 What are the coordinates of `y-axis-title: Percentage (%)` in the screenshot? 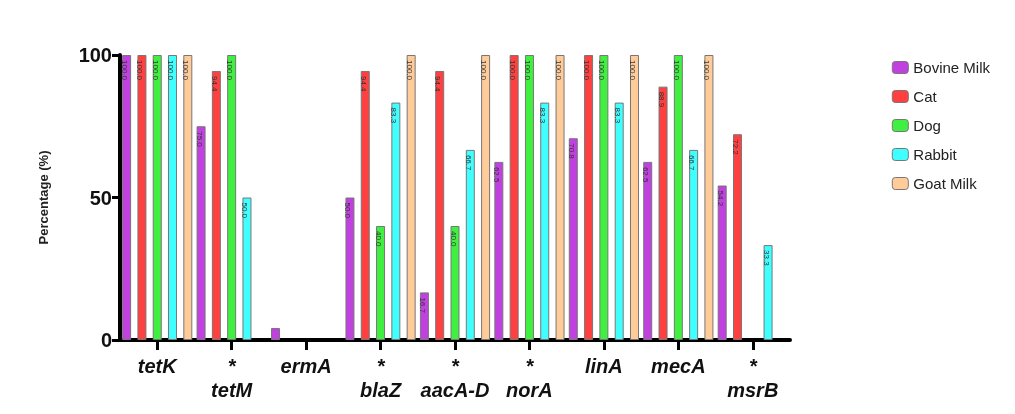 It's located at (43, 197).